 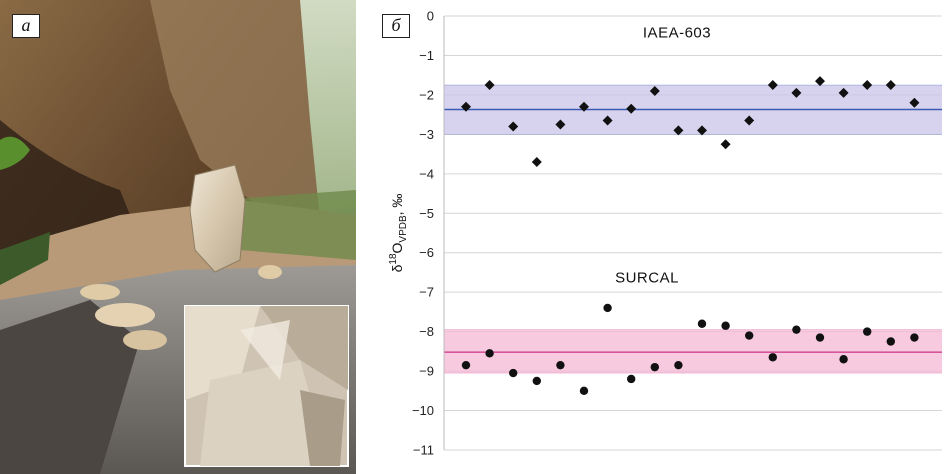 What do you see at coordinates (677, 33) in the screenshot?
I see `annotation-iaea-603: IAEA-603` at bounding box center [677, 33].